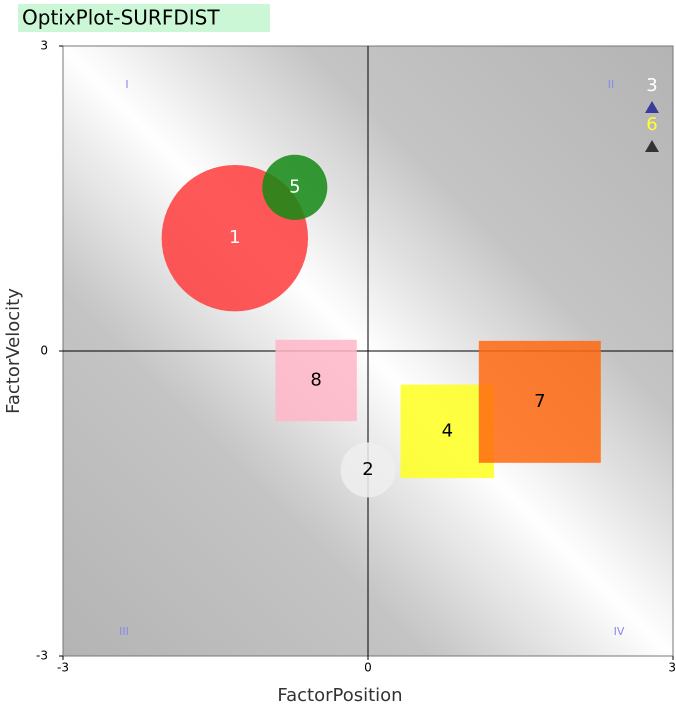 The width and height of the screenshot is (676, 712). Describe the element at coordinates (124, 631) in the screenshot. I see `quadrant-label: III` at that location.